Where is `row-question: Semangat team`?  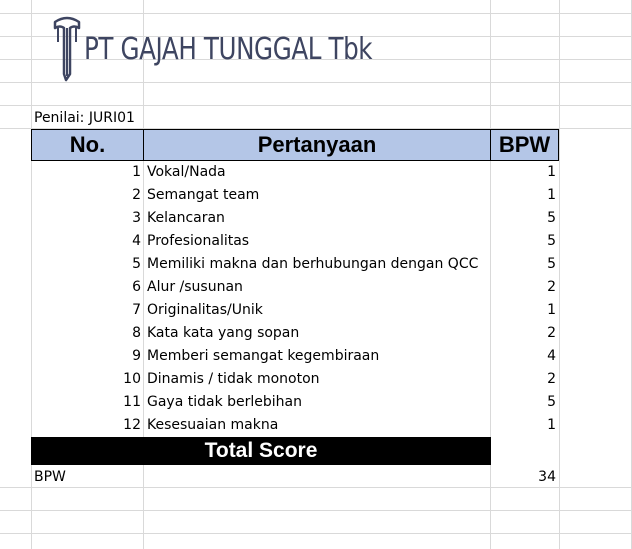
row-question: Semangat team is located at coordinates (203, 195).